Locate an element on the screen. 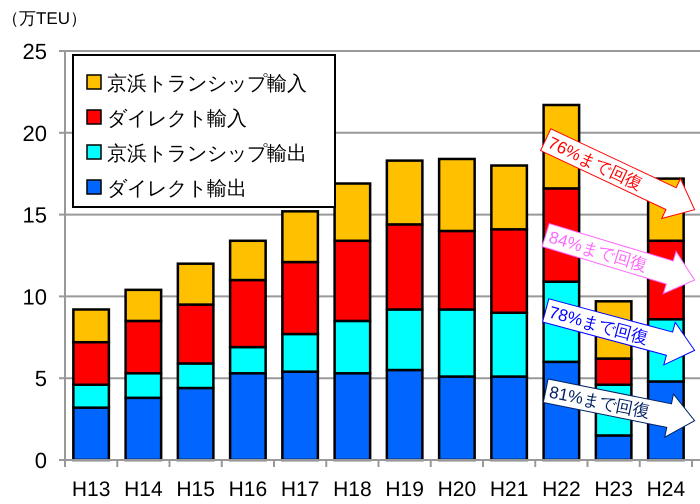  x-tick-label: H24 is located at coordinates (666, 489).